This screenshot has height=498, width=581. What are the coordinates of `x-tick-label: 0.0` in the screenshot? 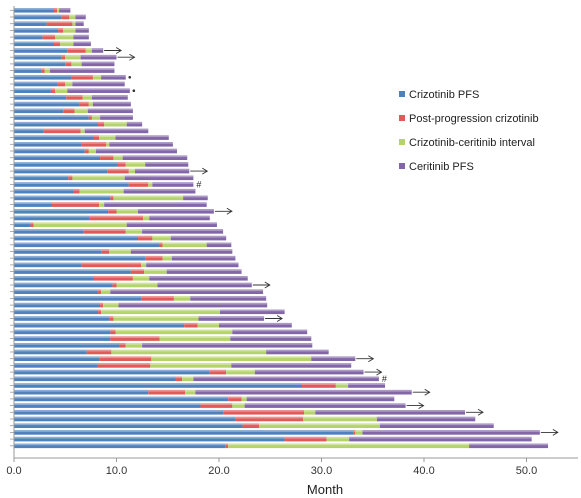 It's located at (13, 471).